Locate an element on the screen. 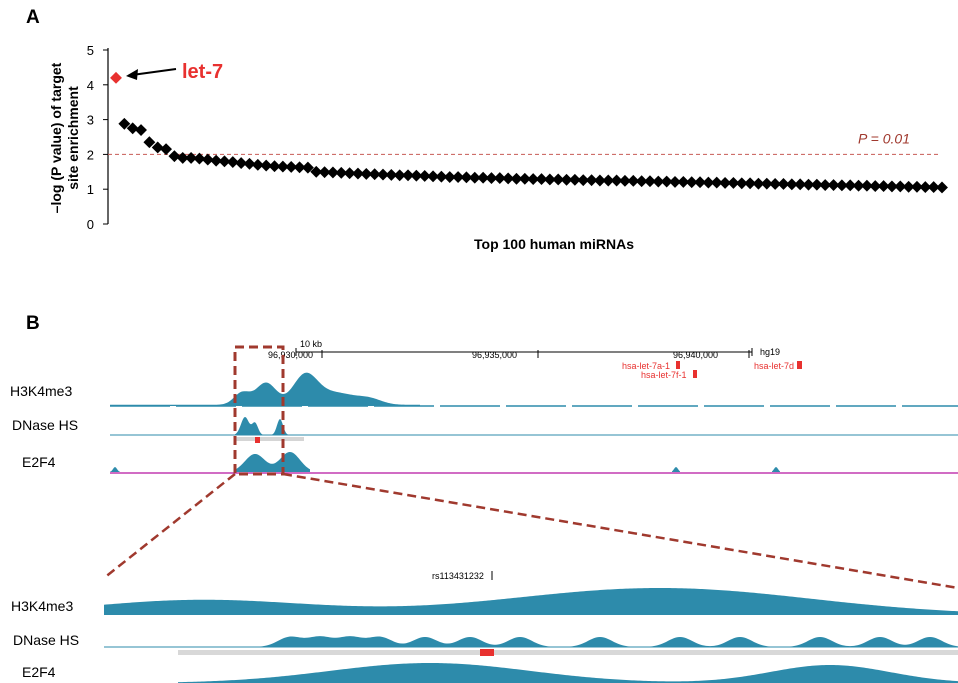  gene-let-7f-1-mark is located at coordinates (695, 374).